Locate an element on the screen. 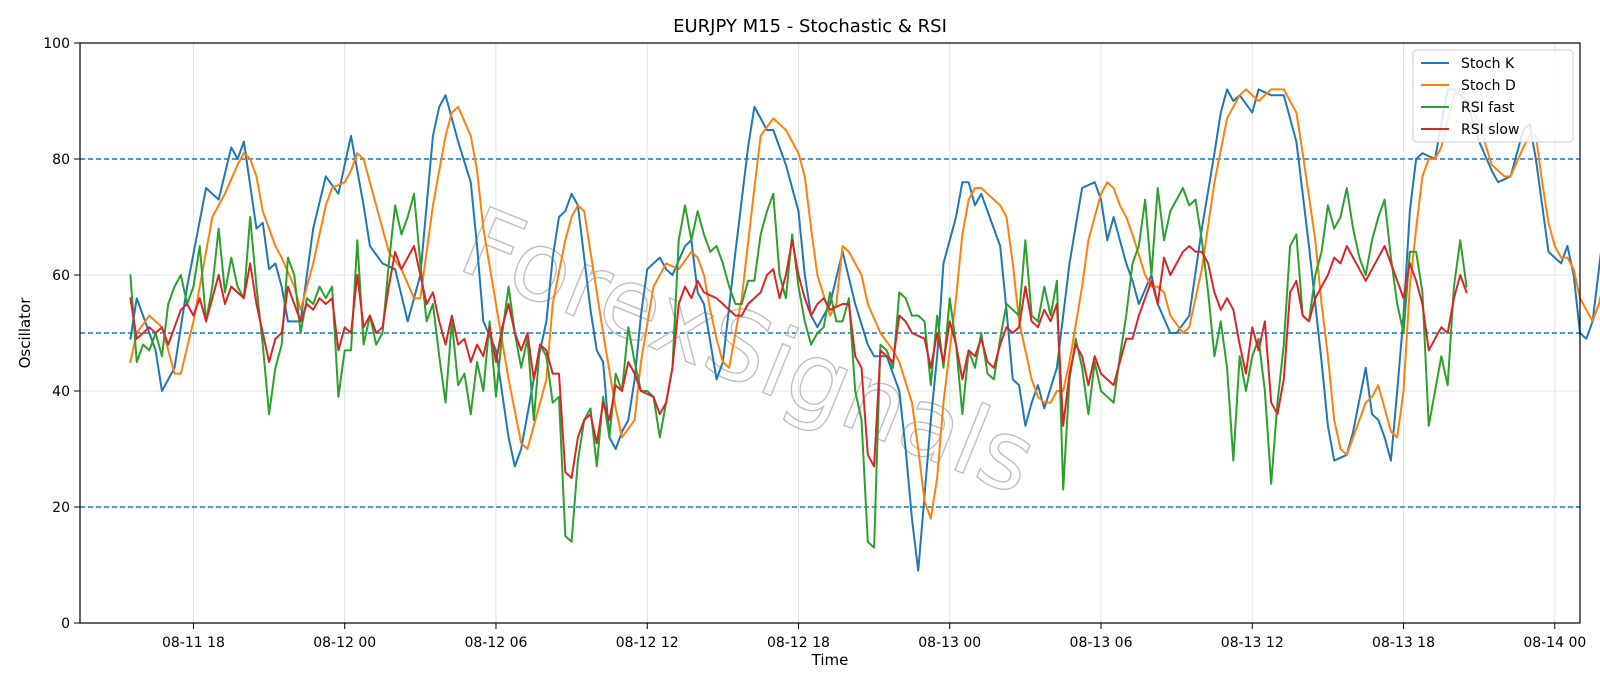 The image size is (1600, 686). y-tick-label-2: 40 is located at coordinates (61, 392).